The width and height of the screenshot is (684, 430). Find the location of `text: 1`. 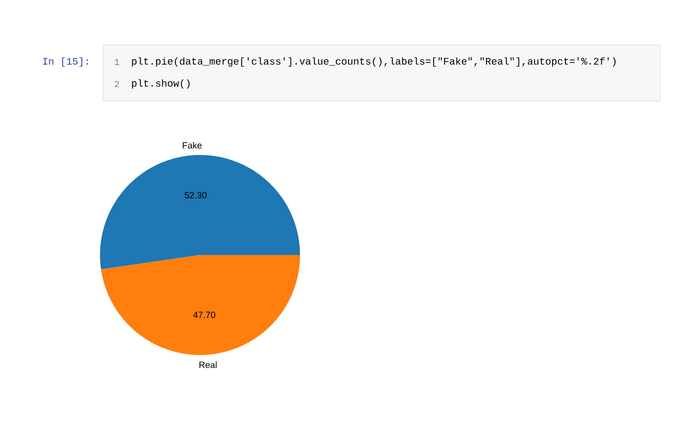

text: 1 is located at coordinates (117, 62).